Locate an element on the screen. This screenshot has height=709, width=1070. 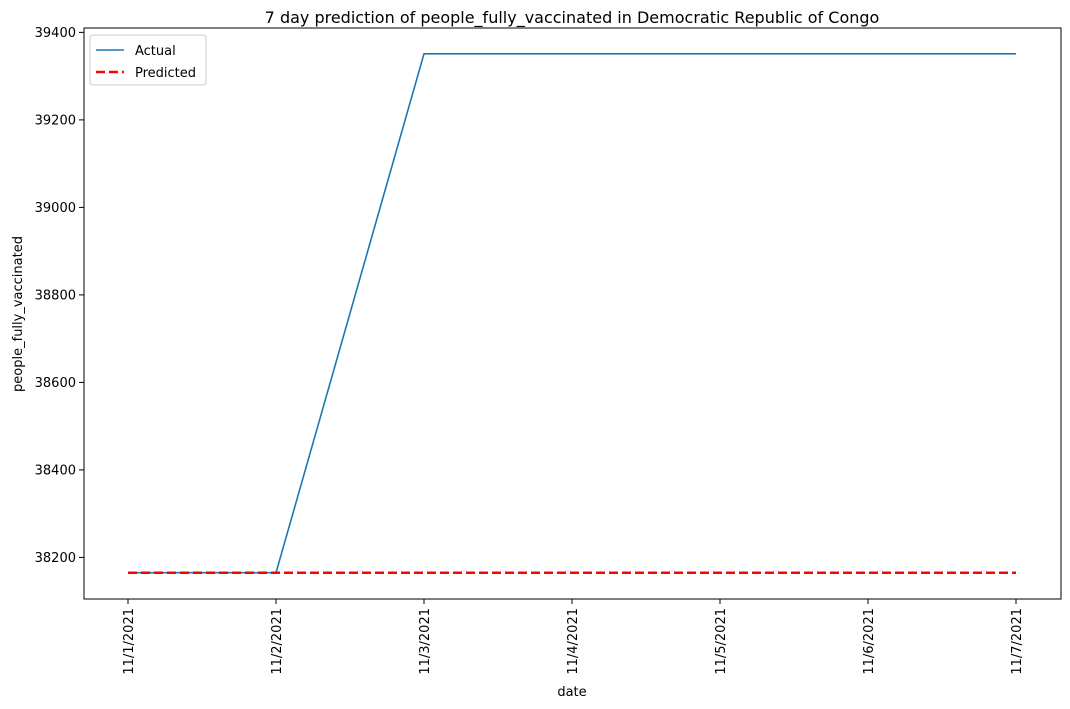
y-tick-label: 38600 is located at coordinates (55, 383).